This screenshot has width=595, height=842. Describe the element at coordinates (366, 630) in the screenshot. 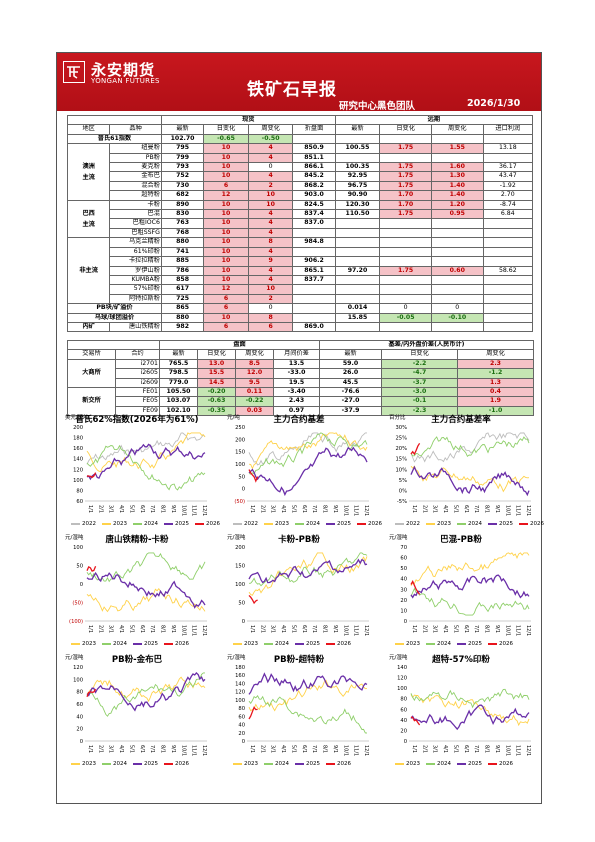

I see `x-tick-label: 12/1` at that location.